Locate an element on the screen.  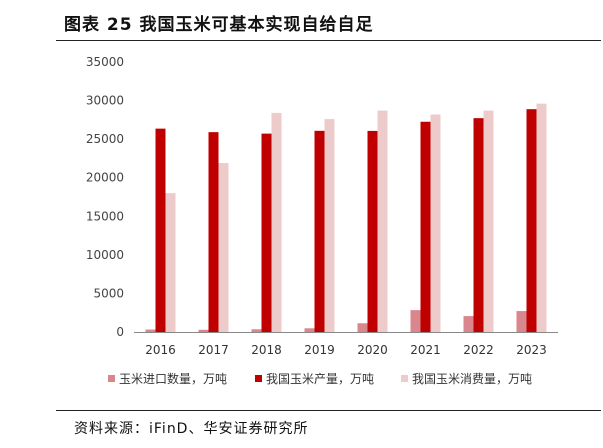
bar-1-2021 is located at coordinates (415, 321).